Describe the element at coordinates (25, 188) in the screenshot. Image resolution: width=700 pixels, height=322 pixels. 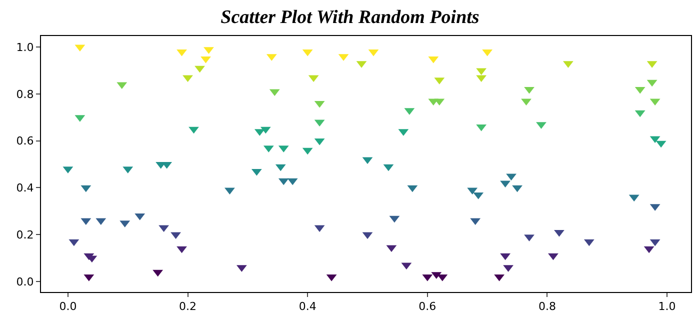
I see `y-tick-label: 0.4` at that location.